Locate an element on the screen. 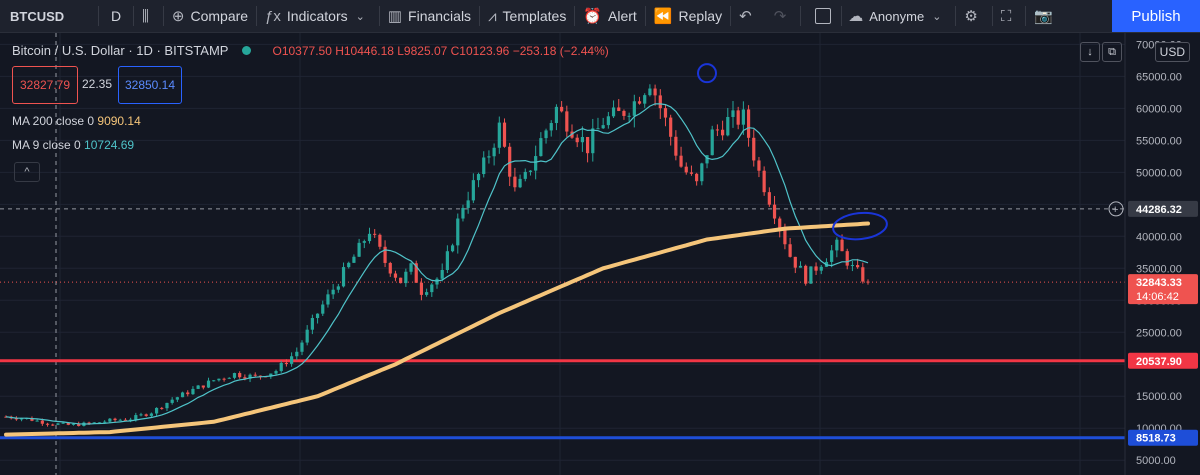  symbol-search: BTCUSD is located at coordinates (37, 16).